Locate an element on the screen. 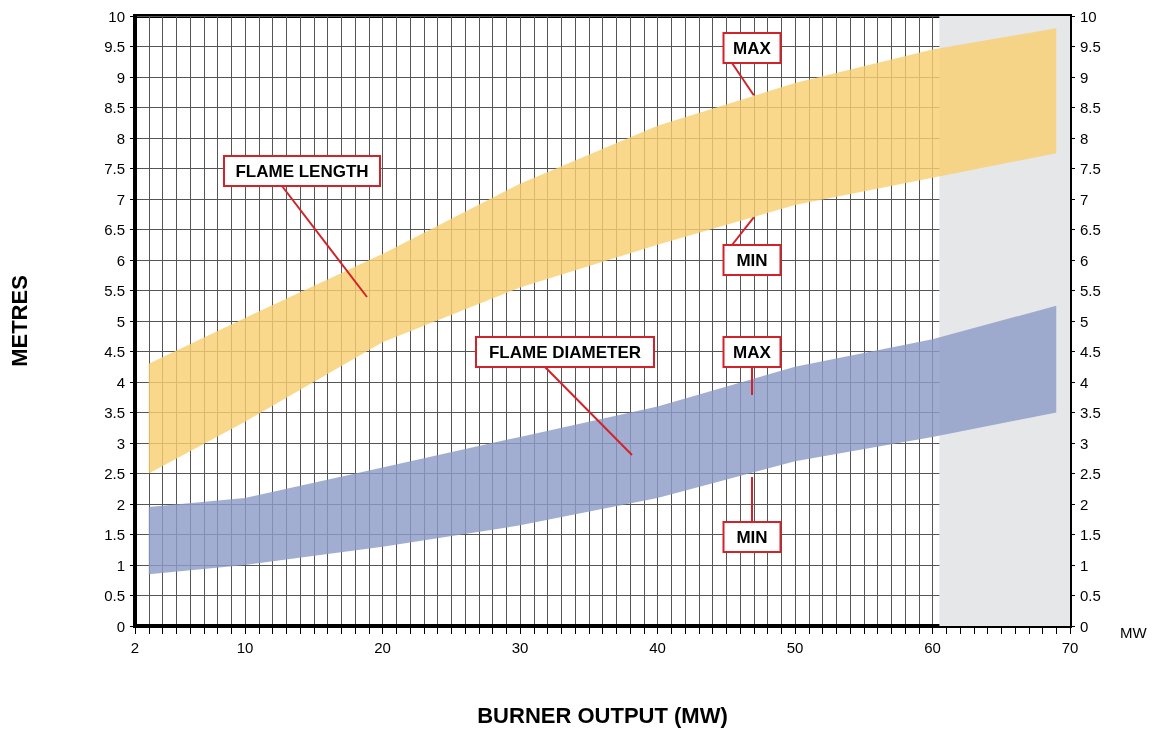  y-tick-label: 3 is located at coordinates (120, 443).